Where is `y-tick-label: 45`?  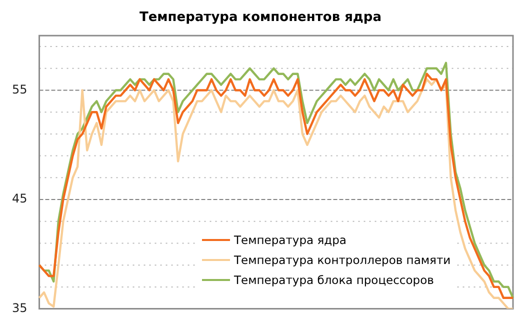
y-tick-label: 45 is located at coordinates (20, 199).